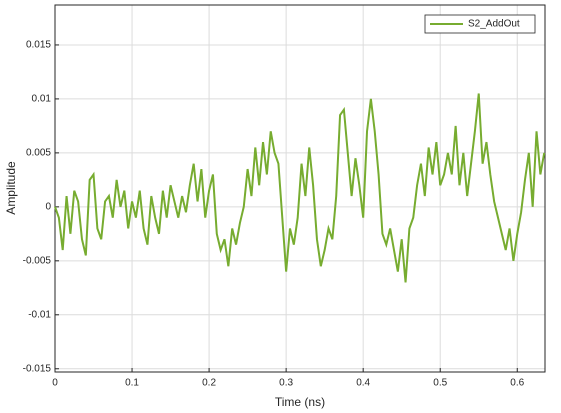 This screenshot has width=561, height=413. What do you see at coordinates (363, 383) in the screenshot?
I see `x-tick-label: 0.4` at bounding box center [363, 383].